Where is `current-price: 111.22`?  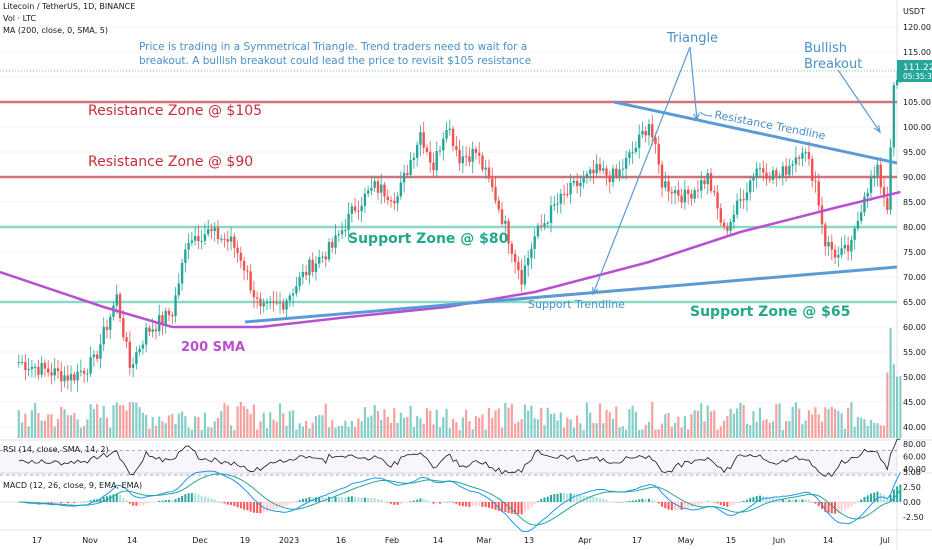
current-price: 111.22 is located at coordinates (917, 68).